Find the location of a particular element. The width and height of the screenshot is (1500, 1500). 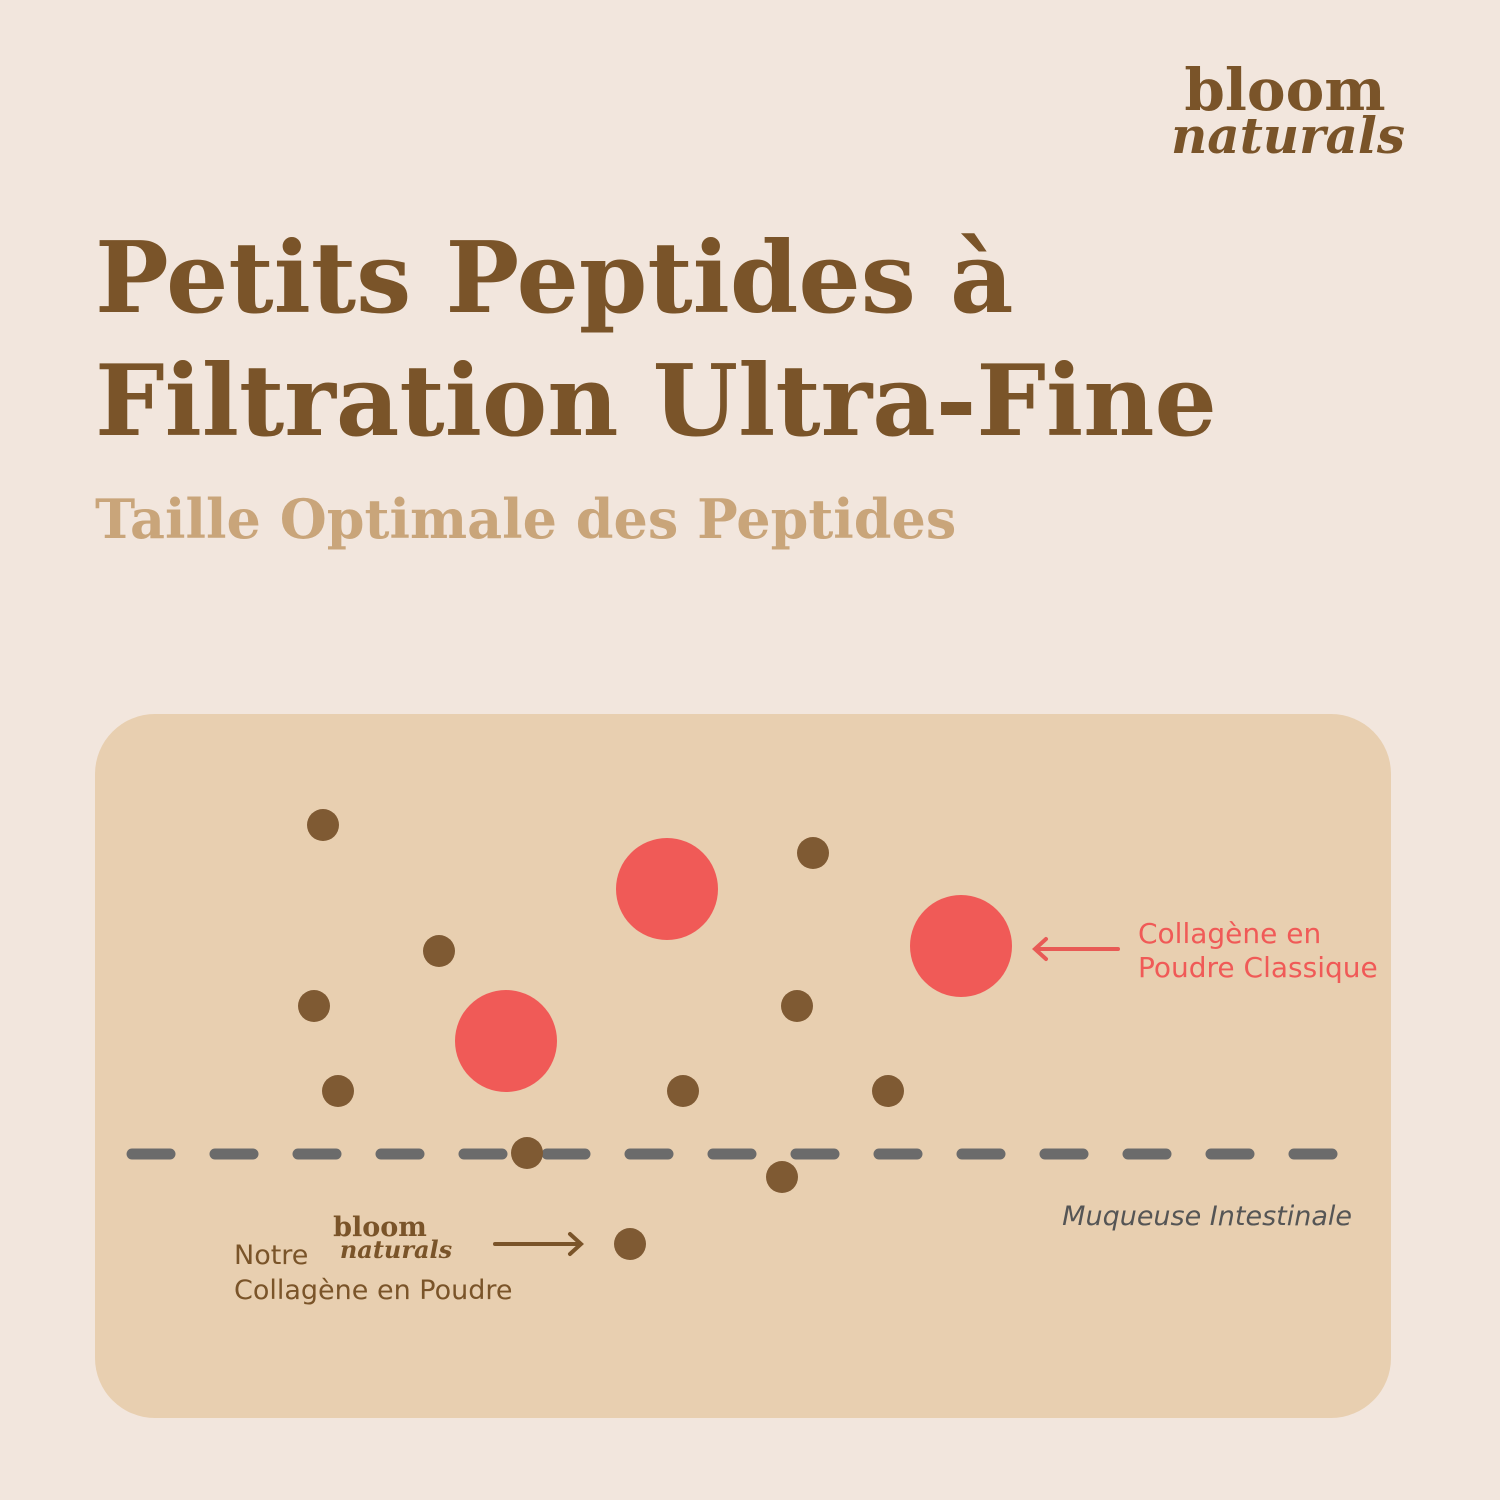

membrane-label: Muqueuse Intestinale is located at coordinates (1207, 1216).